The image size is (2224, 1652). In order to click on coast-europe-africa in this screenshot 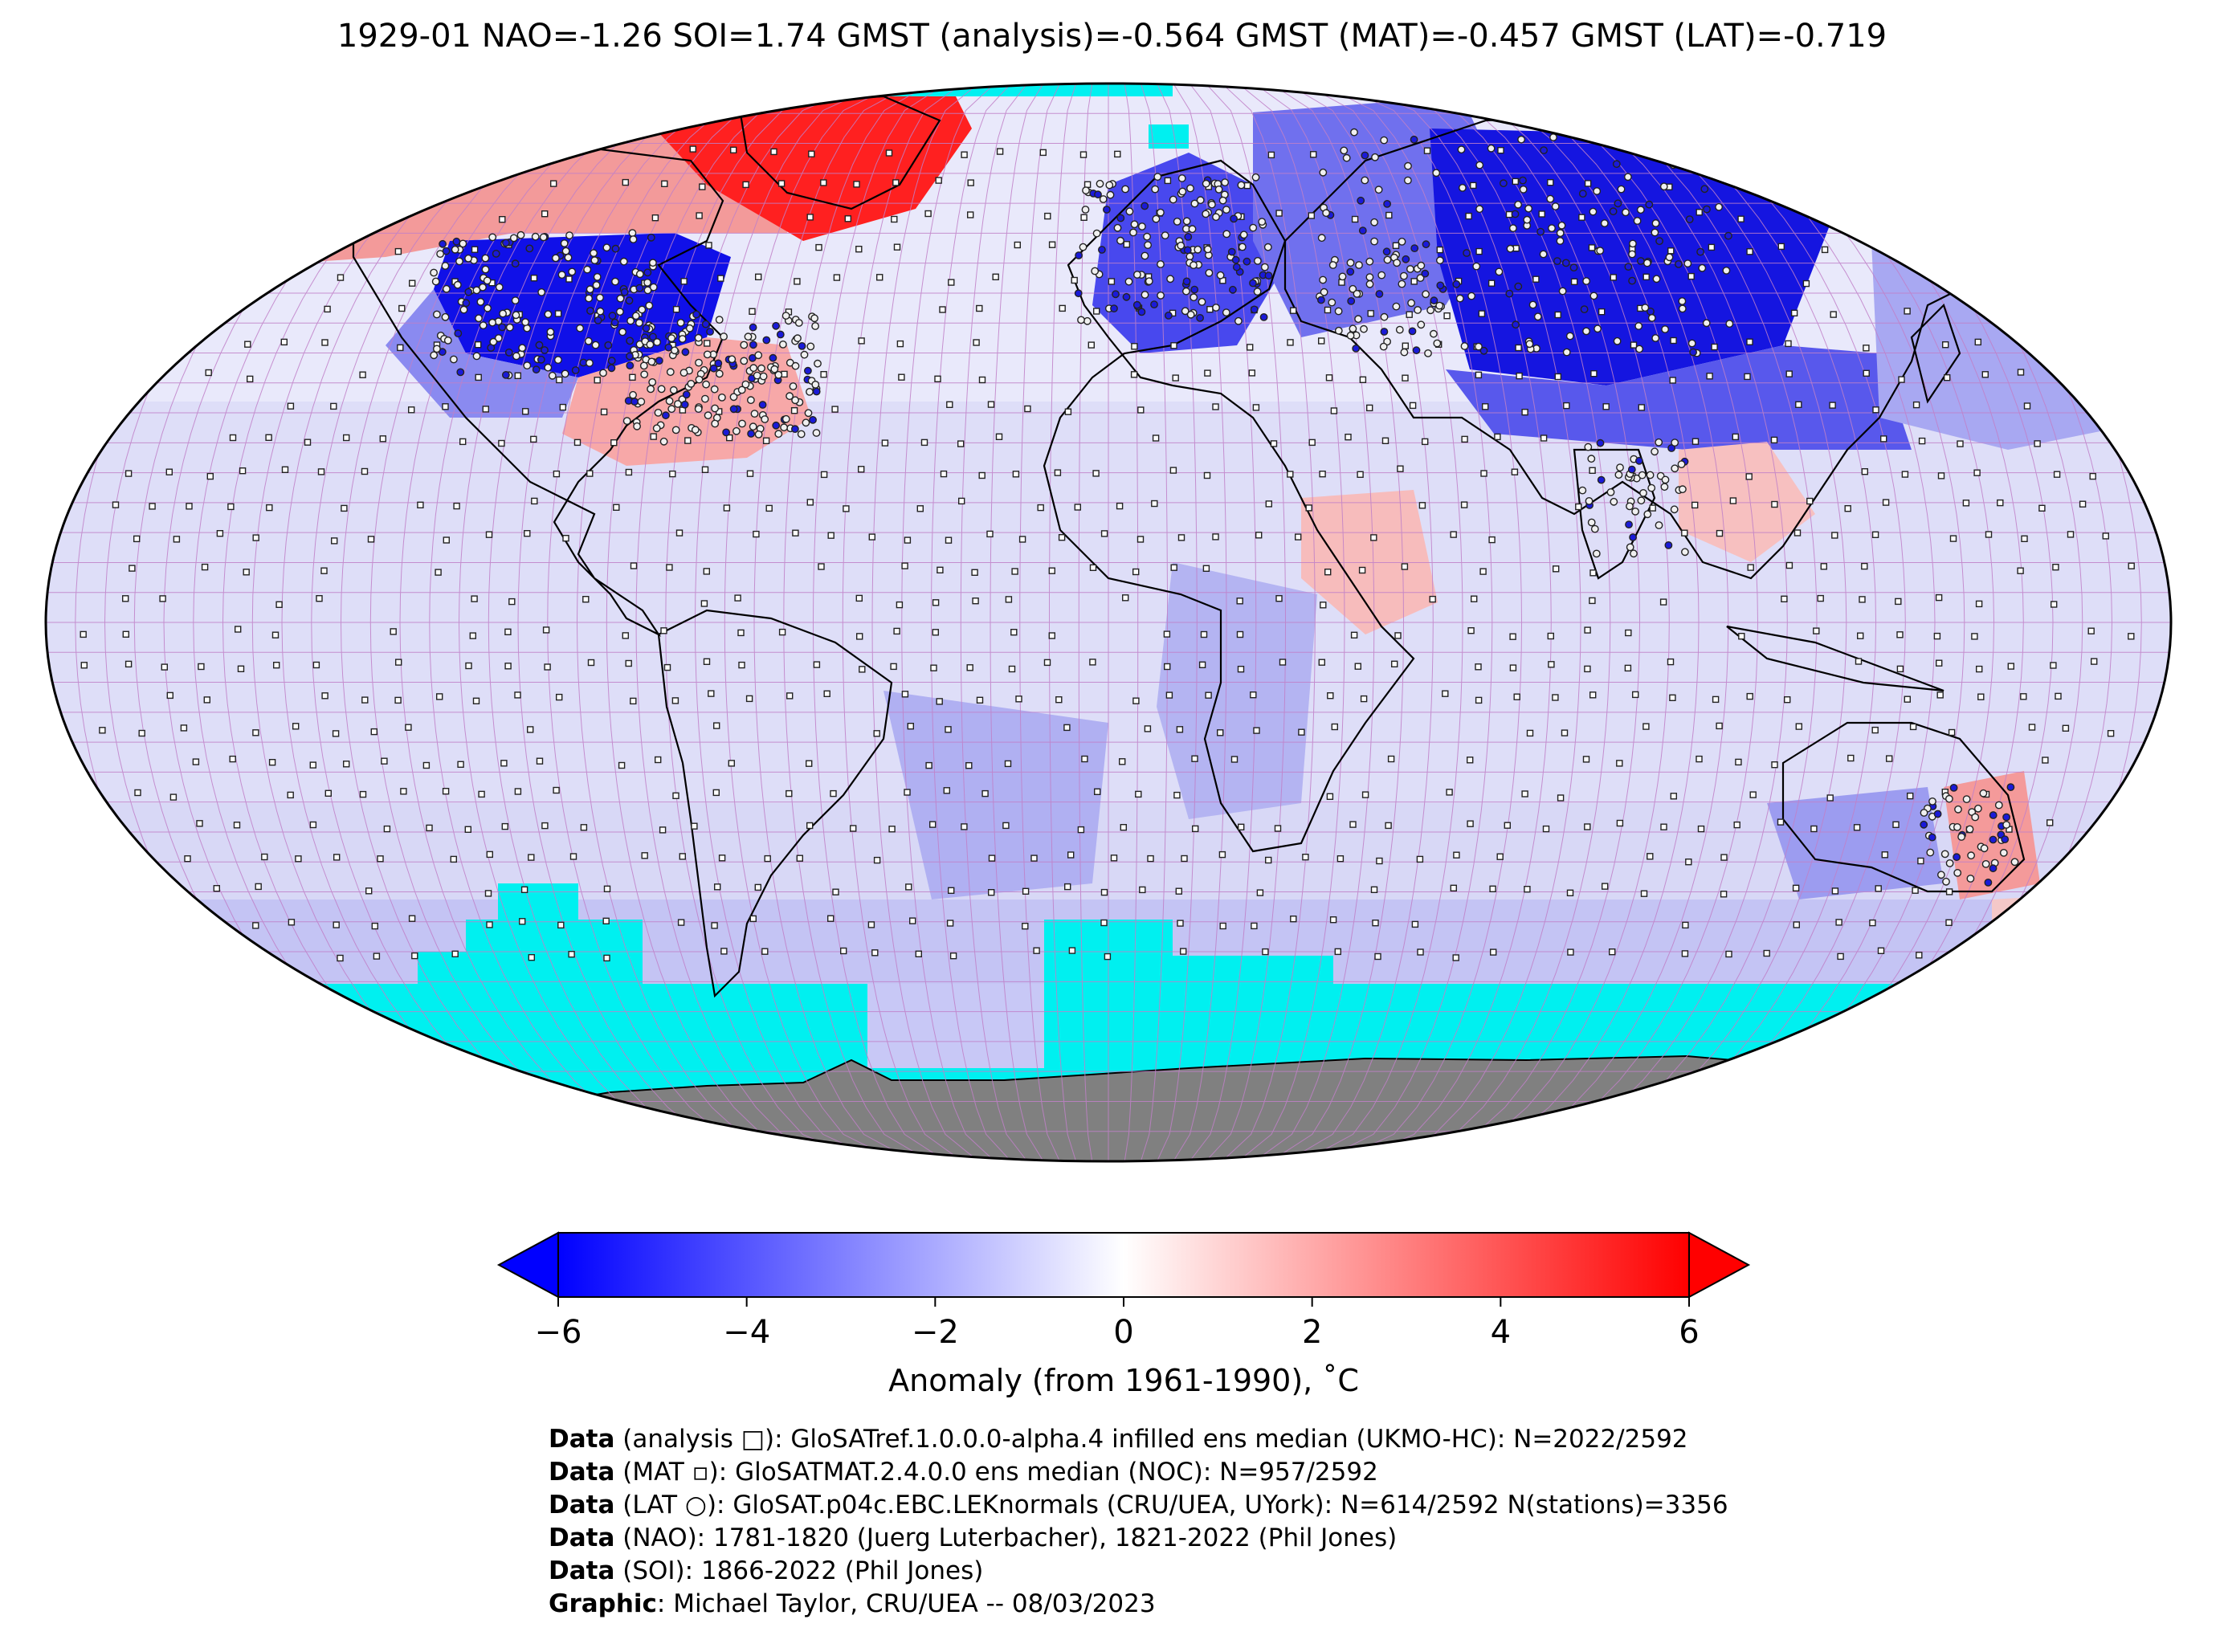, I will do `click(1229, 506)`.